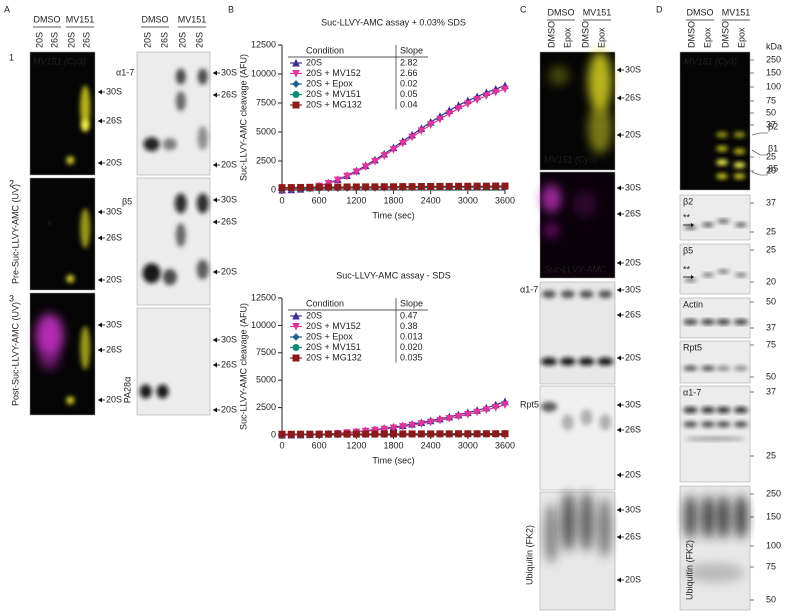 Image resolution: width=796 pixels, height=616 pixels. I want to click on legend-label: 20S + MV152, so click(333, 73).